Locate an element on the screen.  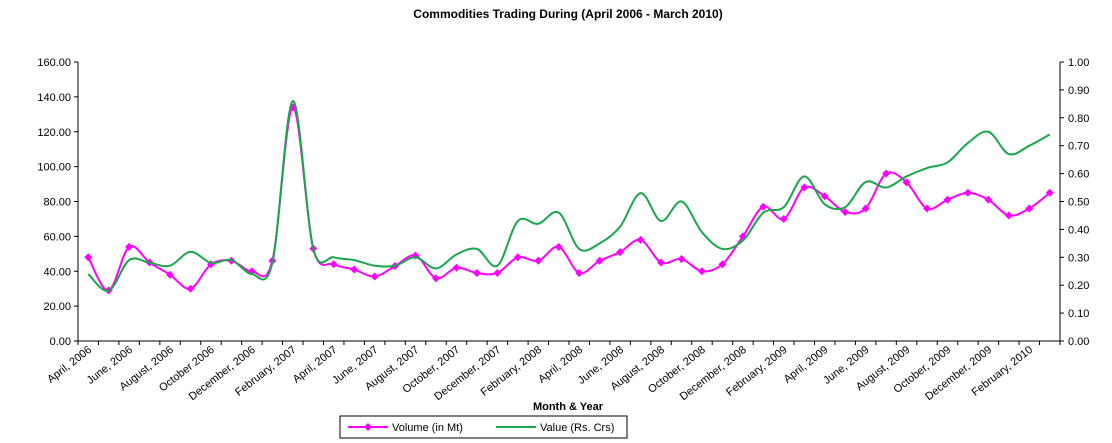
y-tick-label: 40.00 is located at coordinates (57, 272).